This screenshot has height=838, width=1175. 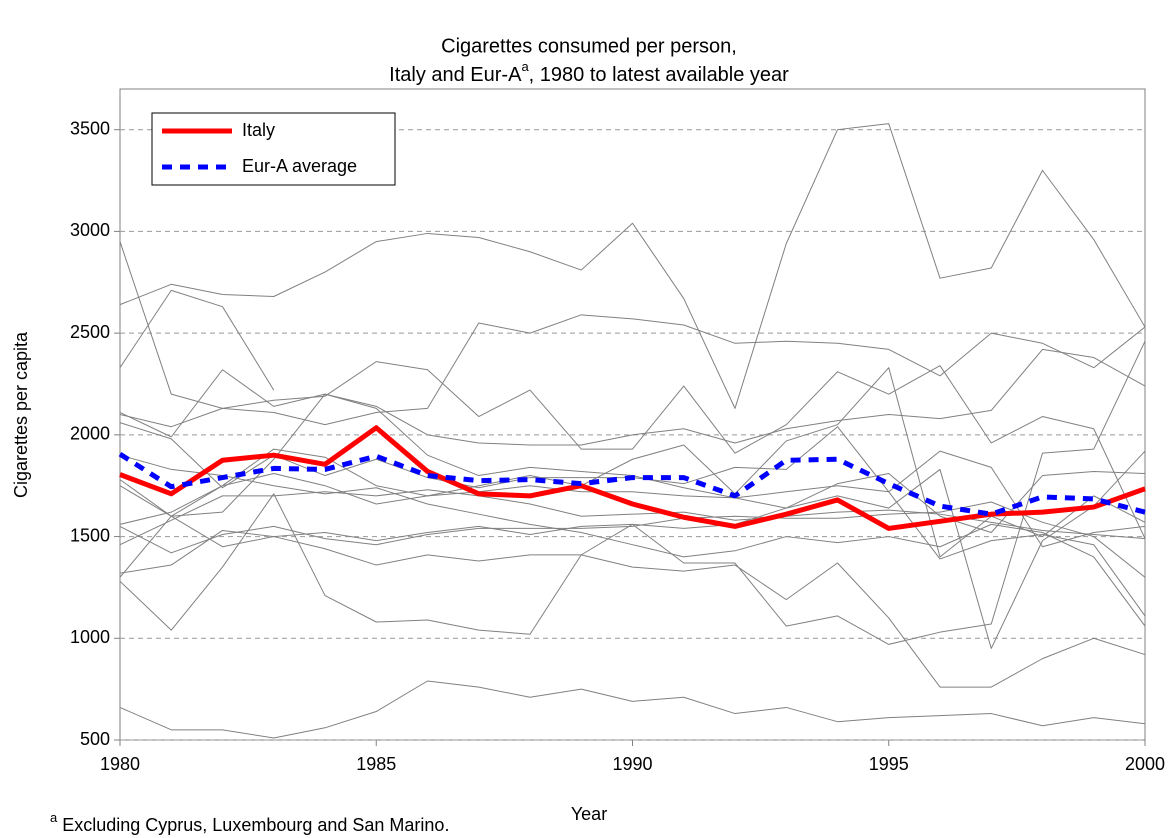 I want to click on y-tick-label: 2500, so click(x=90, y=332).